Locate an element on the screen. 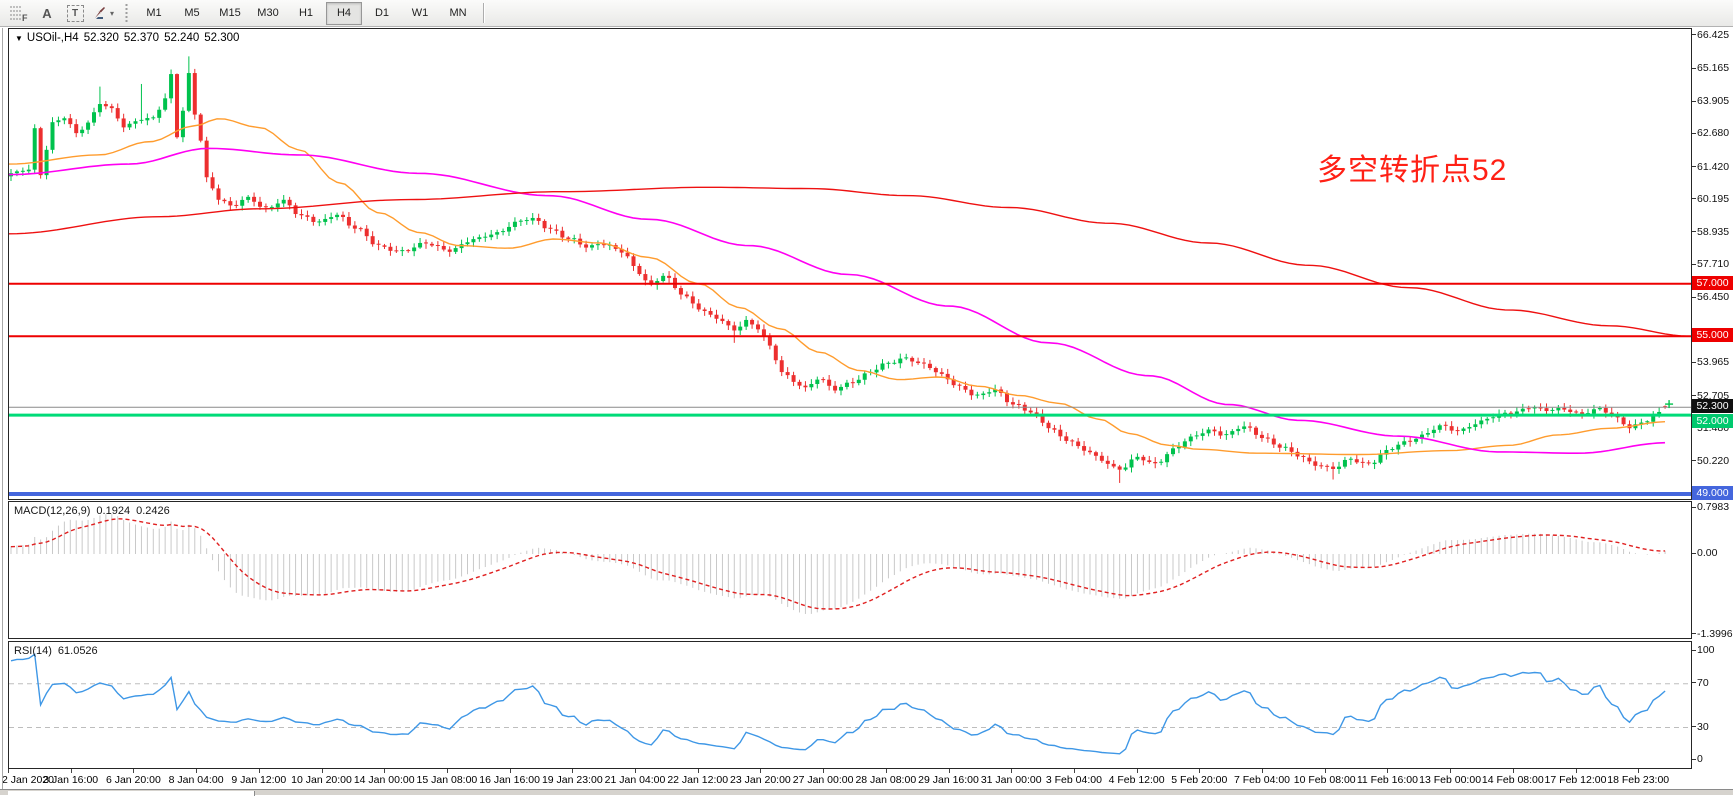 Image resolution: width=1733 pixels, height=796 pixels. timeframe-button-M5: M5 is located at coordinates (192, 12).